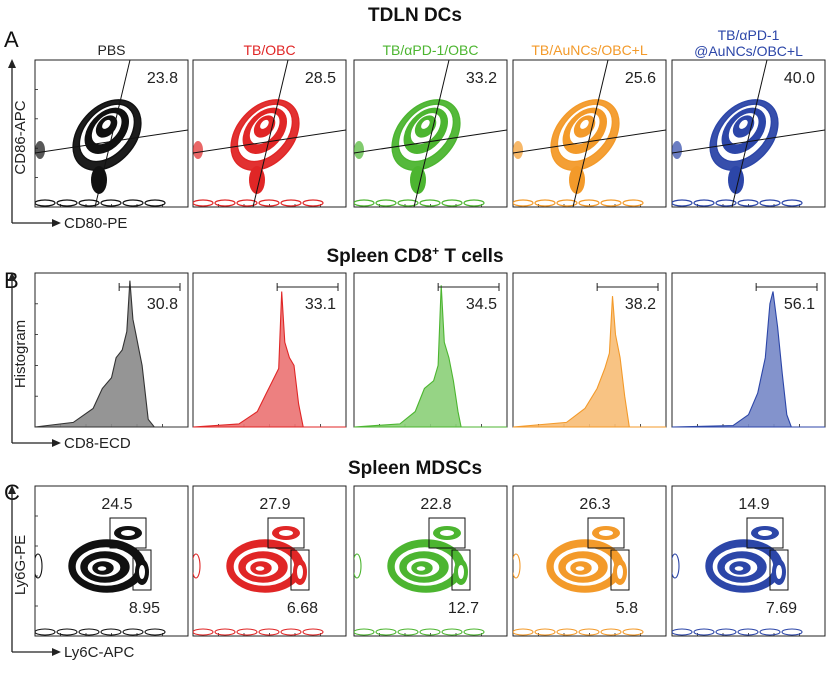 The image size is (831, 678). What do you see at coordinates (589, 50) in the screenshot?
I see `group-header-3: TB/AuNCs/OBC+L` at bounding box center [589, 50].